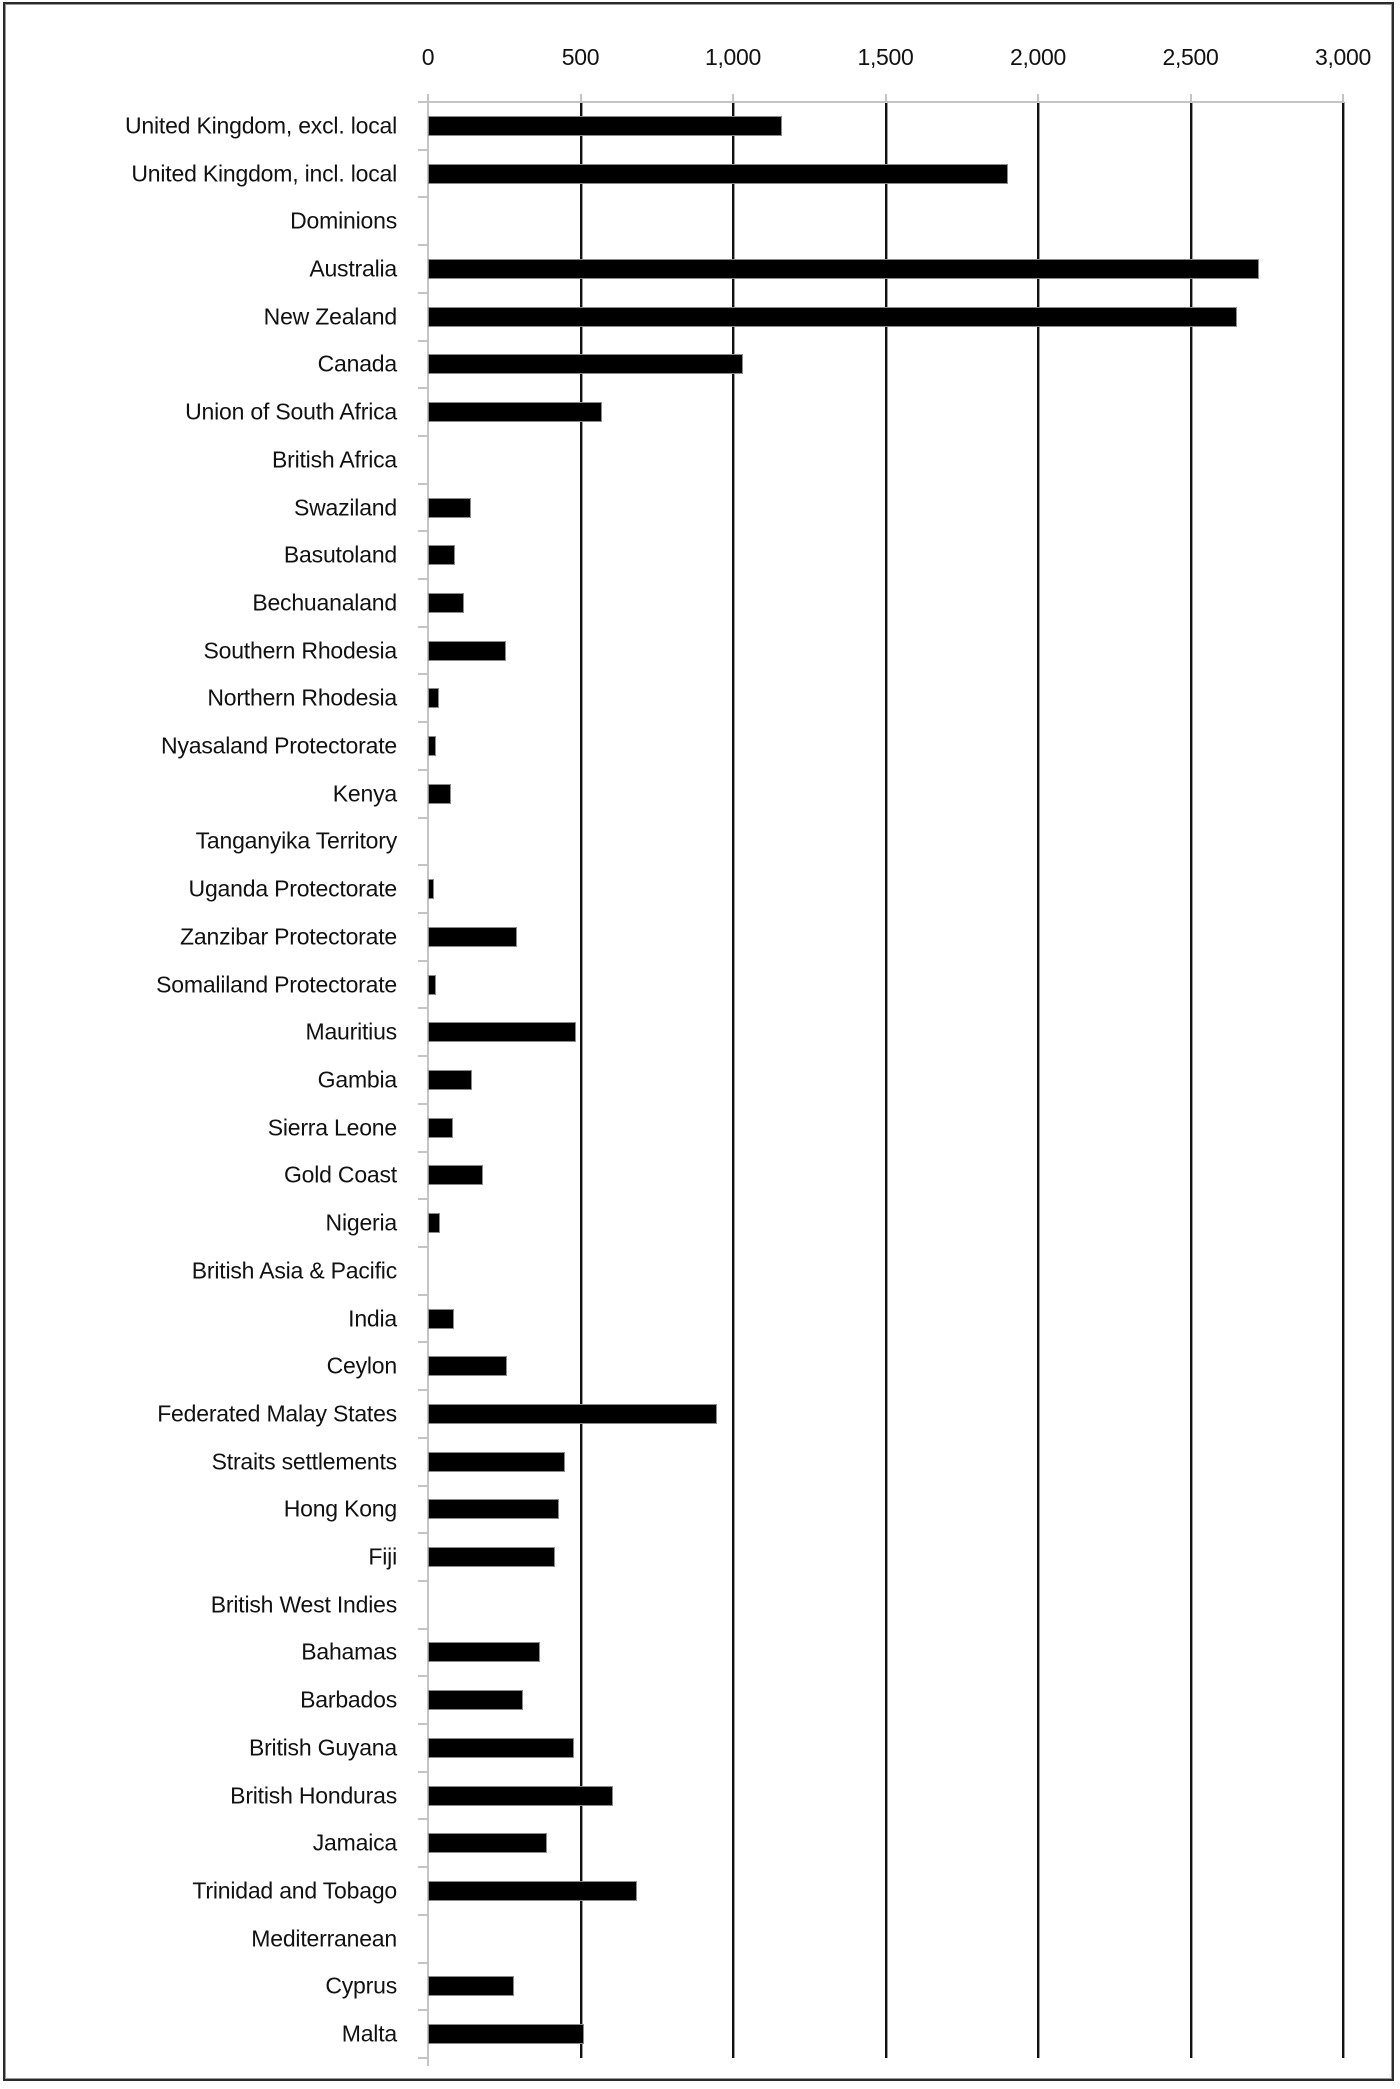 Image resolution: width=1400 pixels, height=2089 pixels. Describe the element at coordinates (700, 1557) in the screenshot. I see `chart-row: Fiji` at that location.